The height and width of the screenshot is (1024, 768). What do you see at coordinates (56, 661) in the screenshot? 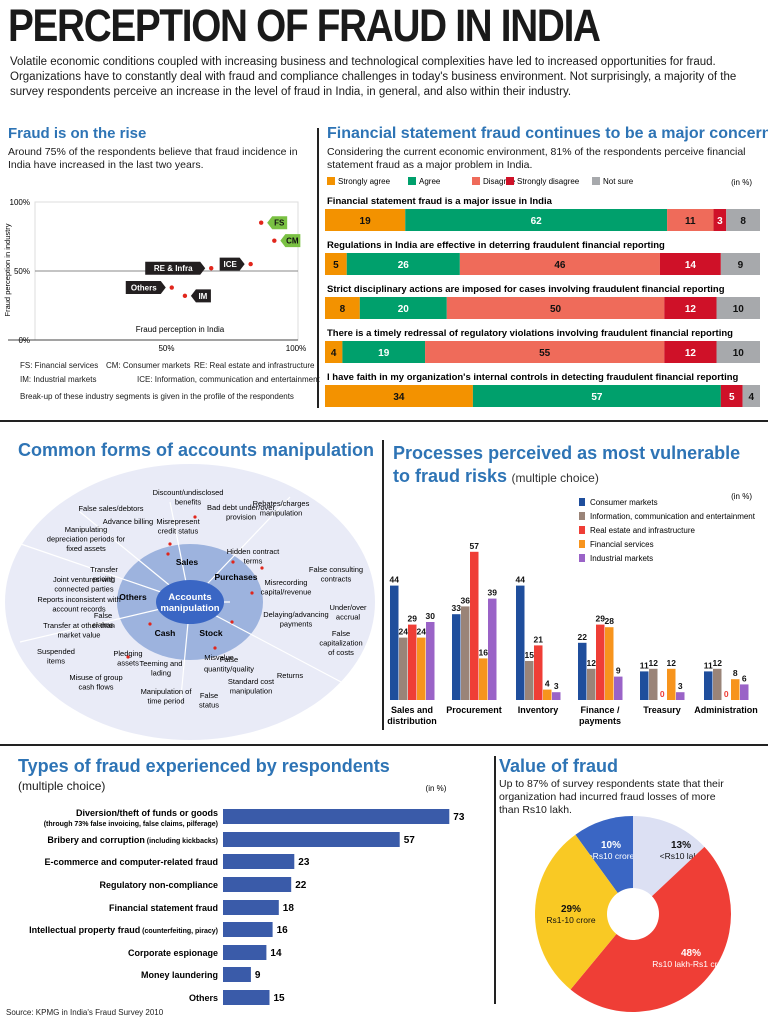
I see `manipulation-item: items` at bounding box center [56, 661].